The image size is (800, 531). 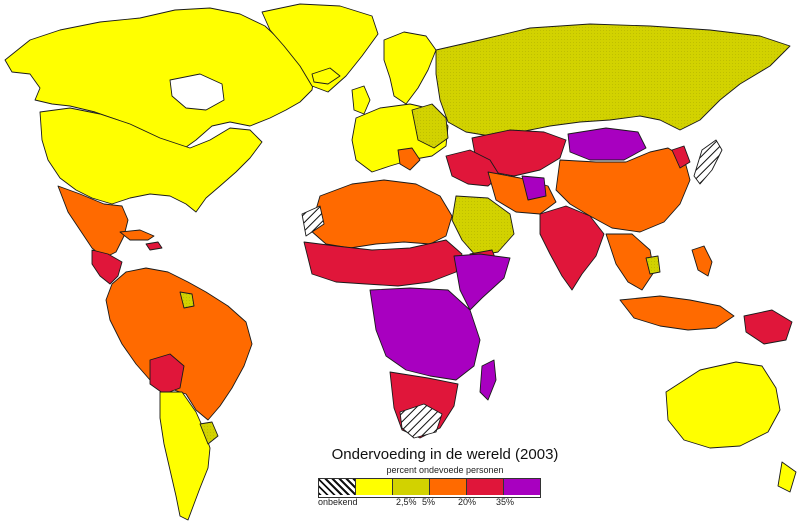 What do you see at coordinates (313, 221) in the screenshot?
I see `western-sahara` at bounding box center [313, 221].